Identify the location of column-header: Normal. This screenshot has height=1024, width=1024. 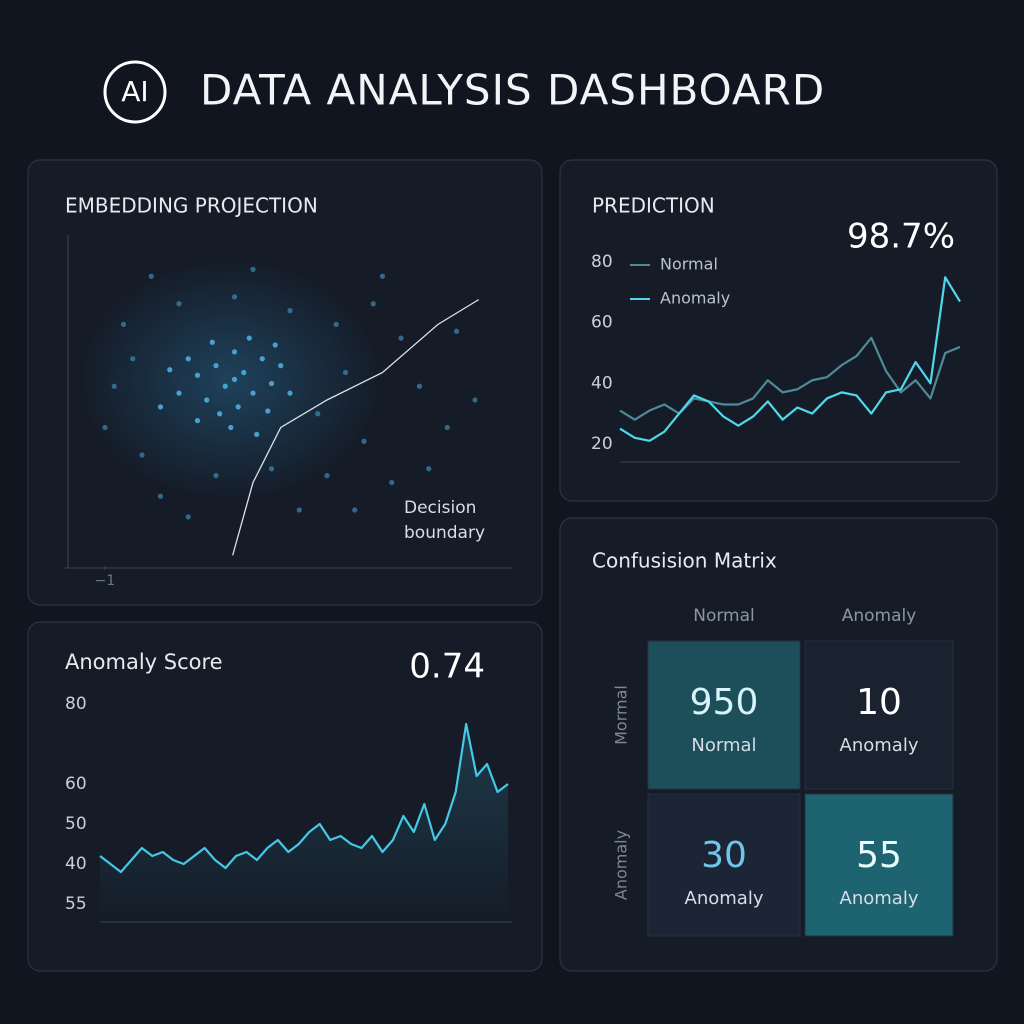
(724, 616).